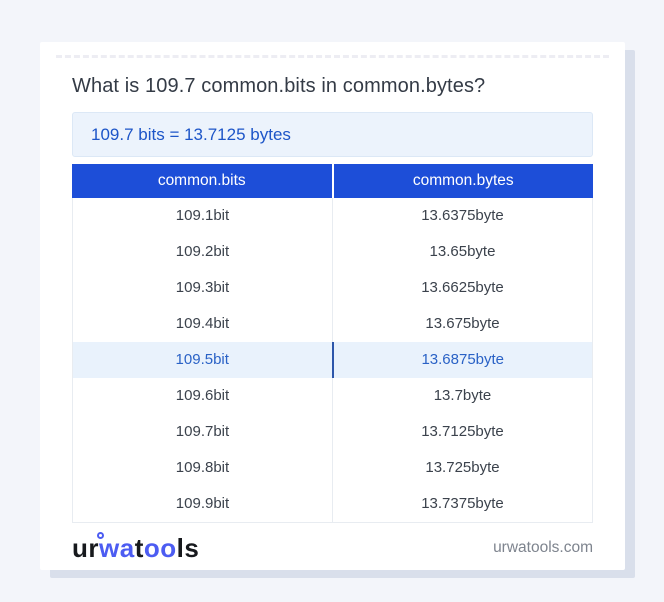 This screenshot has width=664, height=602. Describe the element at coordinates (462, 503) in the screenshot. I see `table-cell-bytes: 13.7375byte` at that location.